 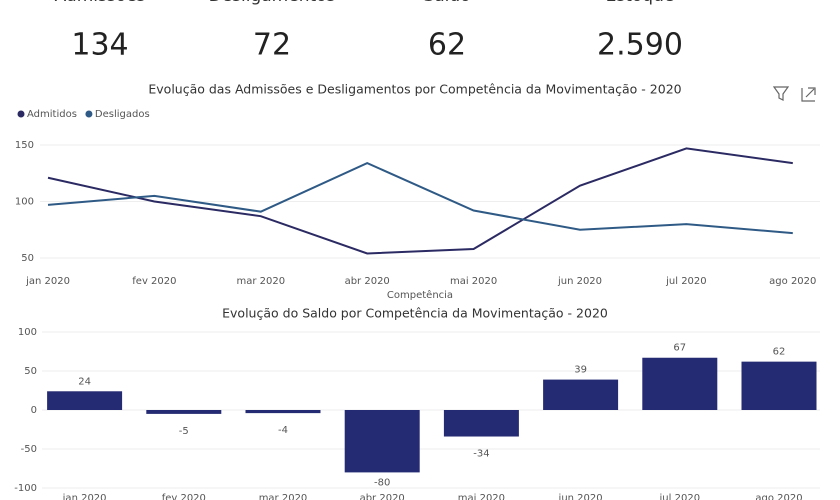 I want to click on data-label: 39, so click(x=580, y=370).